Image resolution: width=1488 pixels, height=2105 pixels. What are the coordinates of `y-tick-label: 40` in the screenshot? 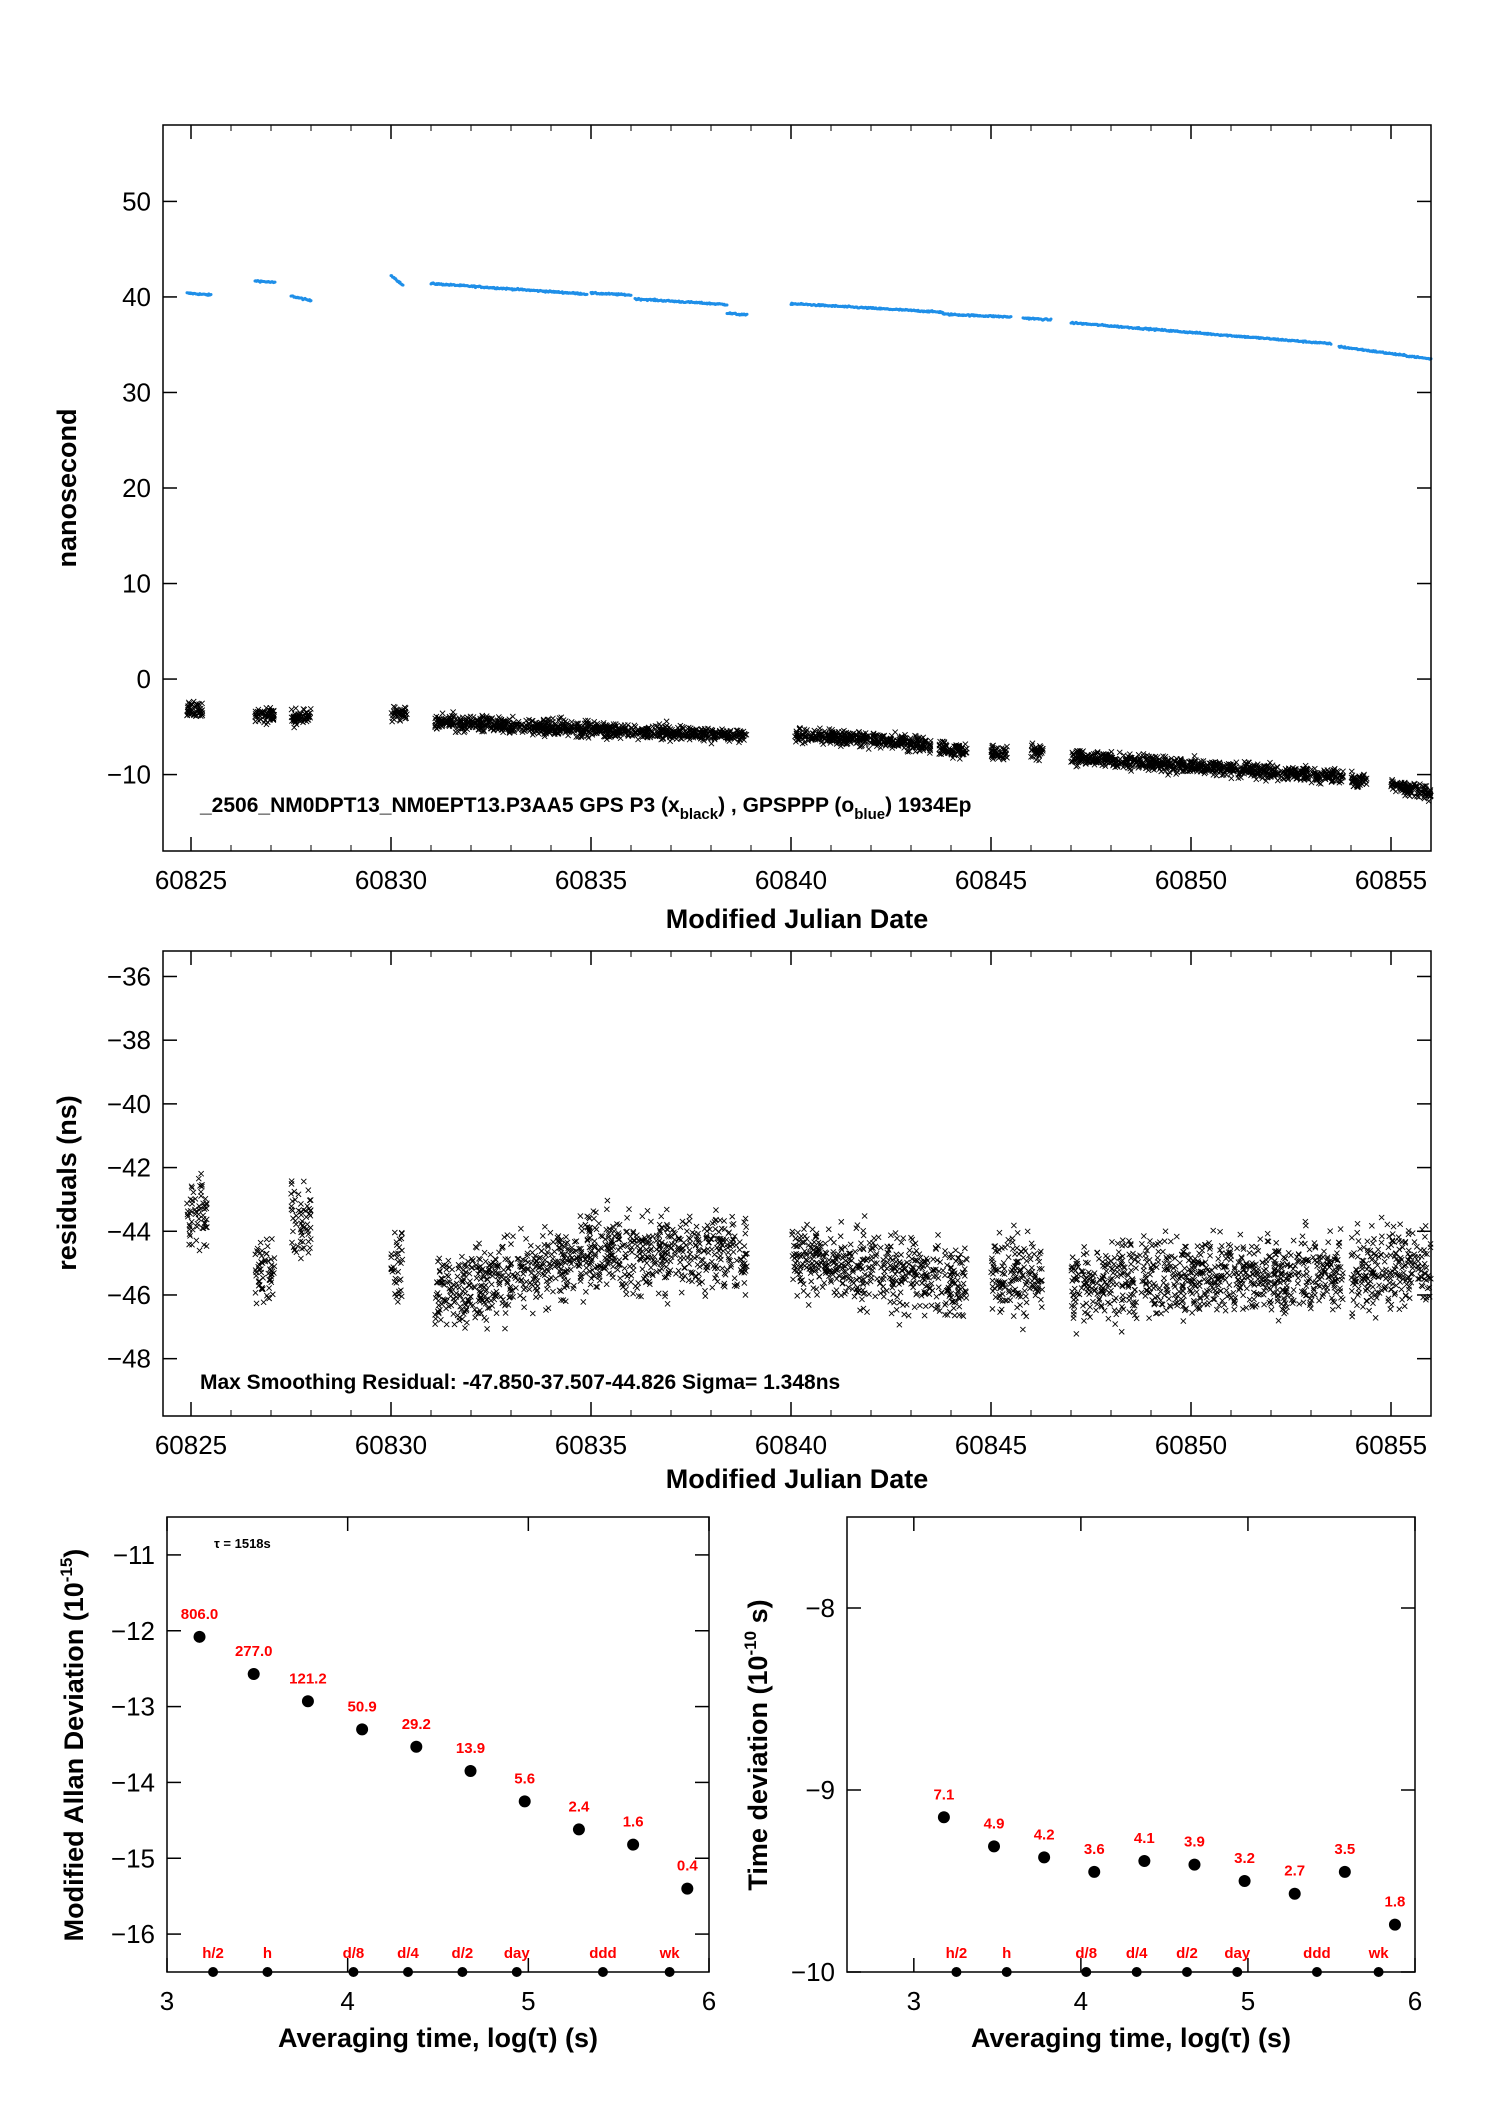 It's located at (136, 297).